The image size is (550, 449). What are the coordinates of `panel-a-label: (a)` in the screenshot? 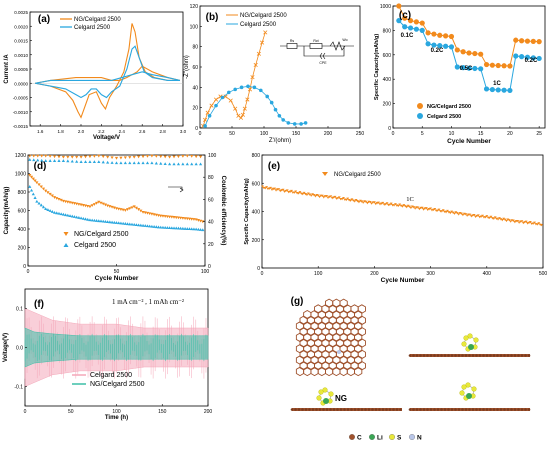 It's located at (44, 19).